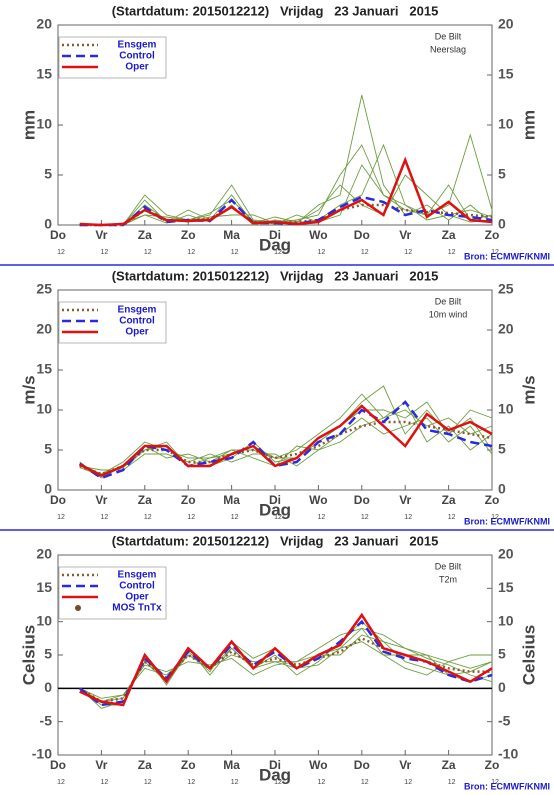  What do you see at coordinates (318, 500) in the screenshot?
I see `x-tick-label: Wo` at bounding box center [318, 500].